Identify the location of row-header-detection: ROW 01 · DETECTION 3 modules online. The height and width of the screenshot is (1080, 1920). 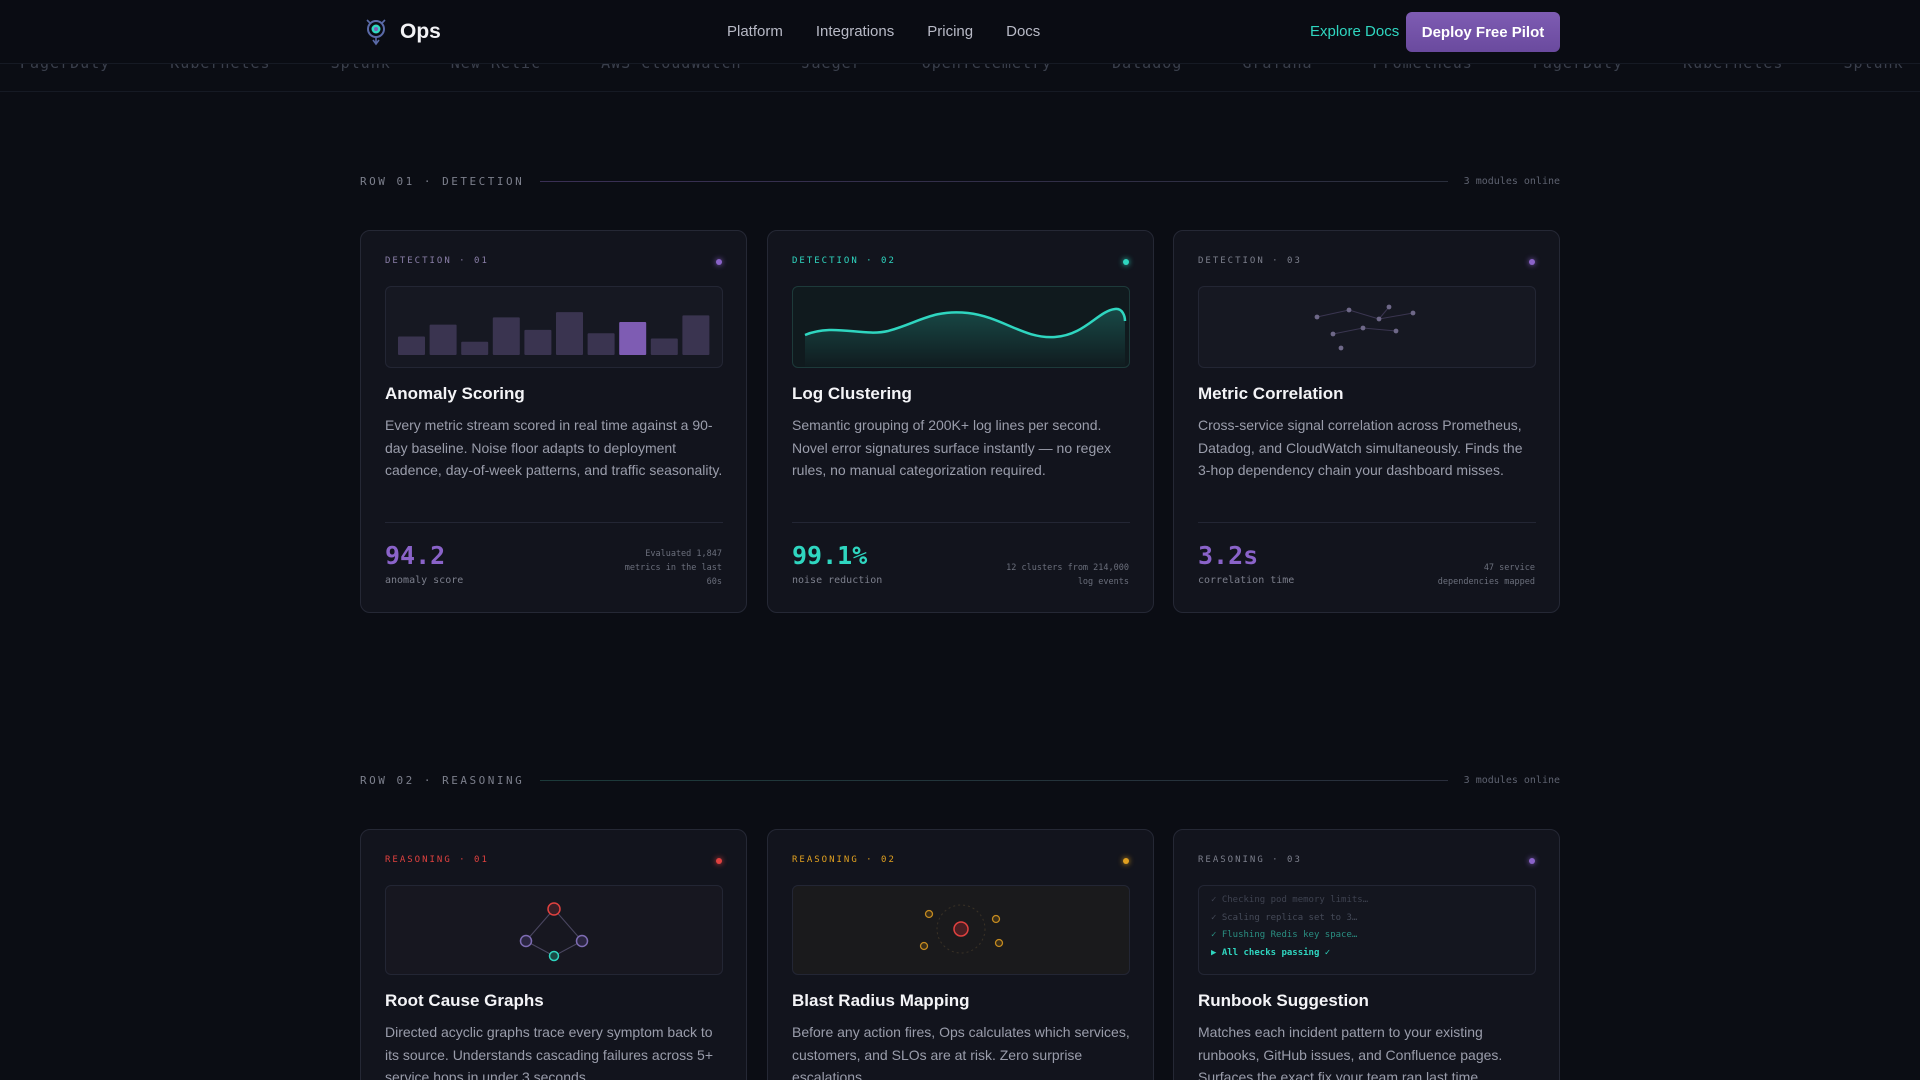
(960, 181).